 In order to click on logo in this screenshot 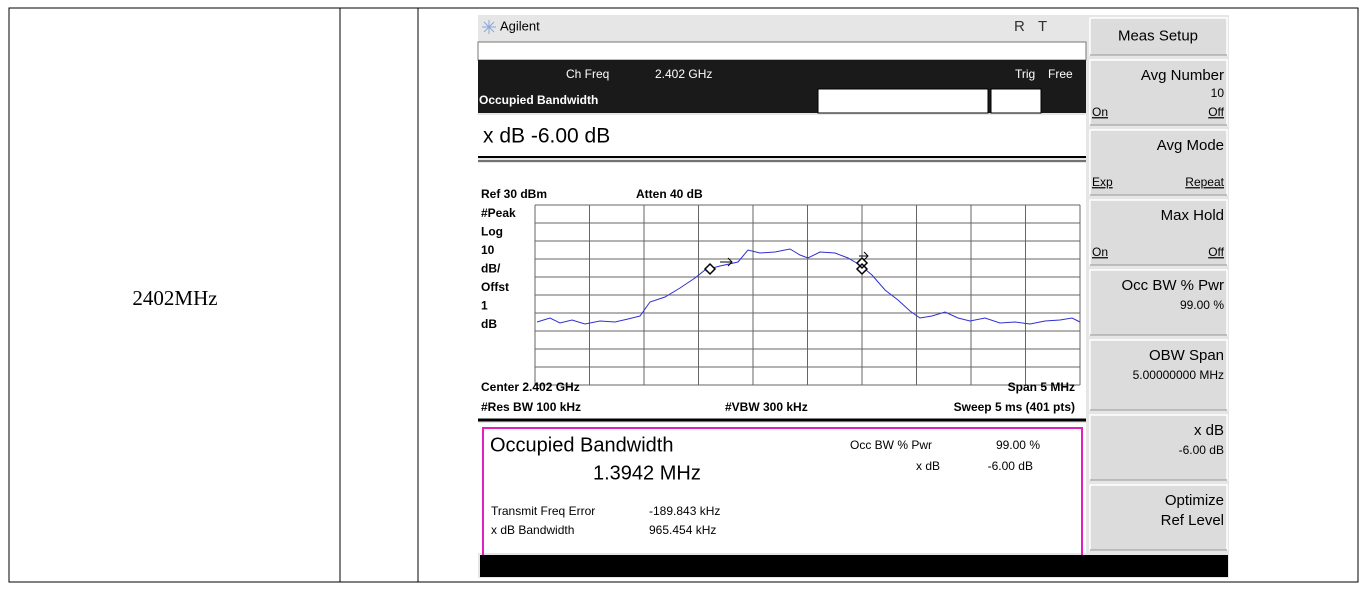, I will do `click(489, 27)`.